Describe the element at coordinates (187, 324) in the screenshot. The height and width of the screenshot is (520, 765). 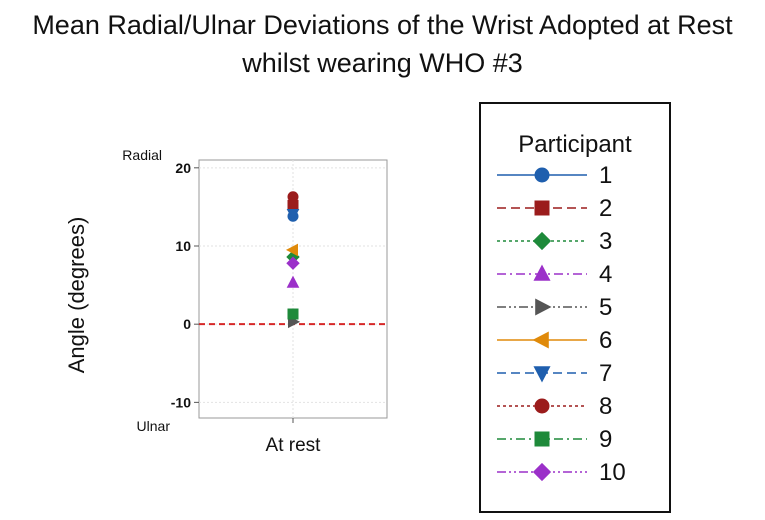
I see `y-tick-label: 0` at that location.